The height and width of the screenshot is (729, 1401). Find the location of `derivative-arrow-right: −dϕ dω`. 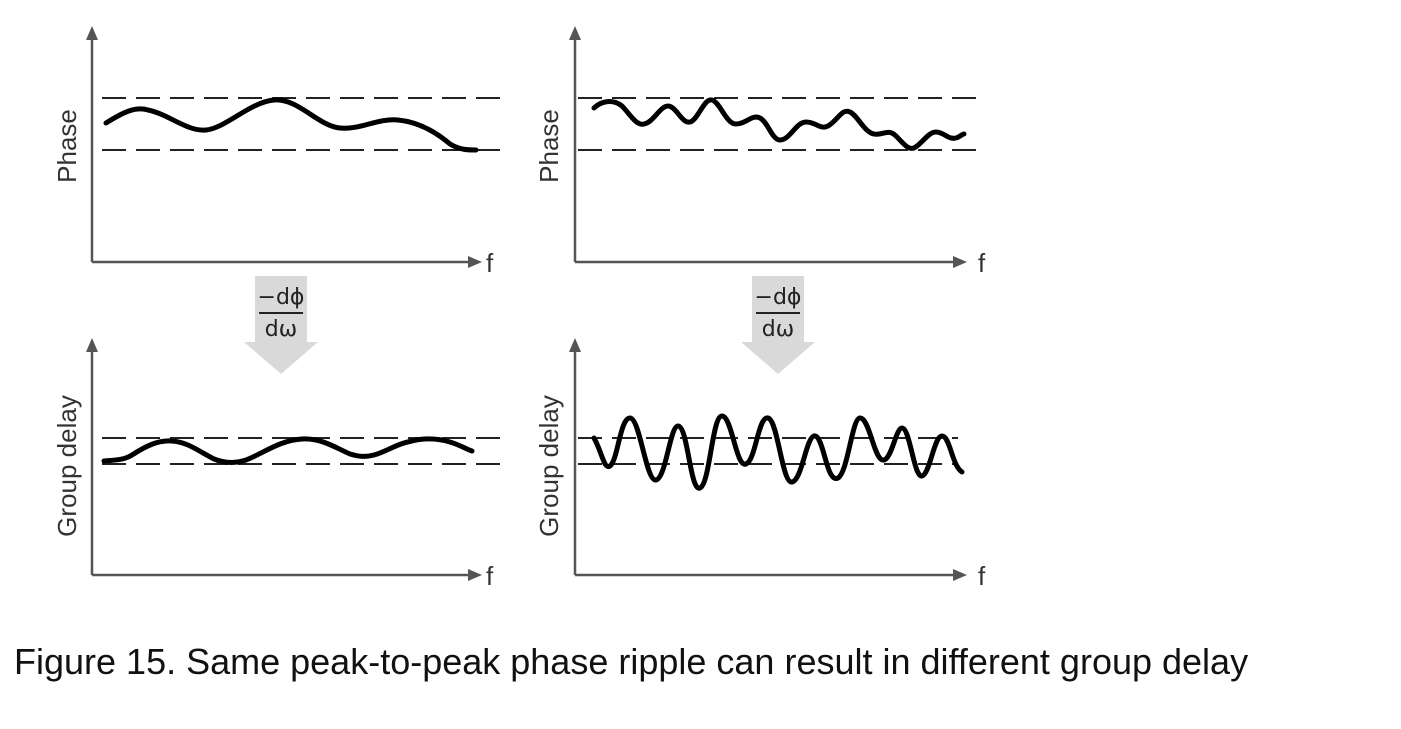

derivative-arrow-right: −dϕ dω is located at coordinates (778, 325).